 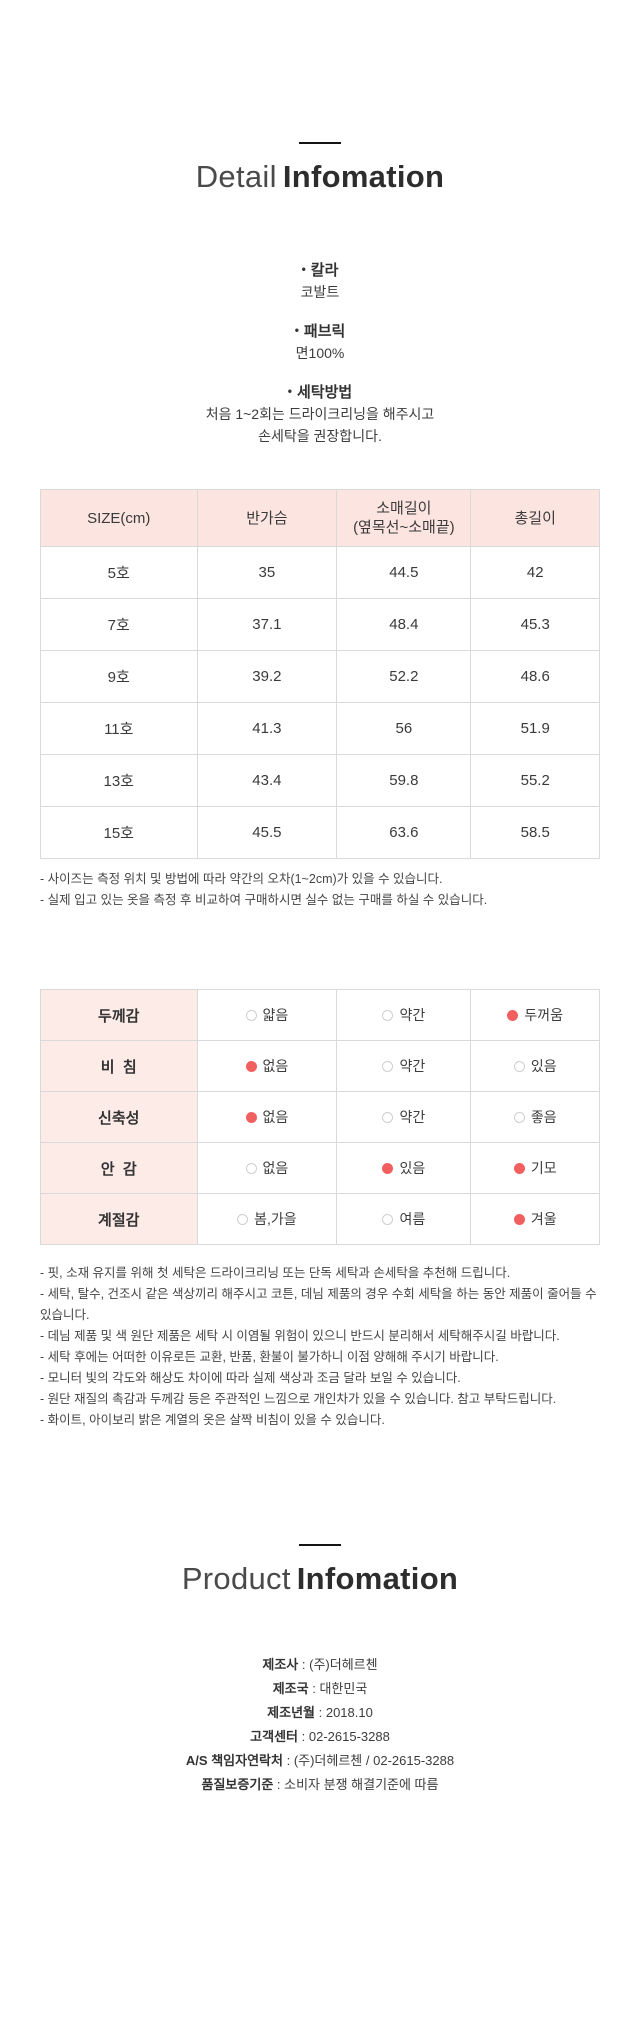 I want to click on info-line-customer-center: 고객센터 : 02-2615-3288, so click(x=320, y=1737).